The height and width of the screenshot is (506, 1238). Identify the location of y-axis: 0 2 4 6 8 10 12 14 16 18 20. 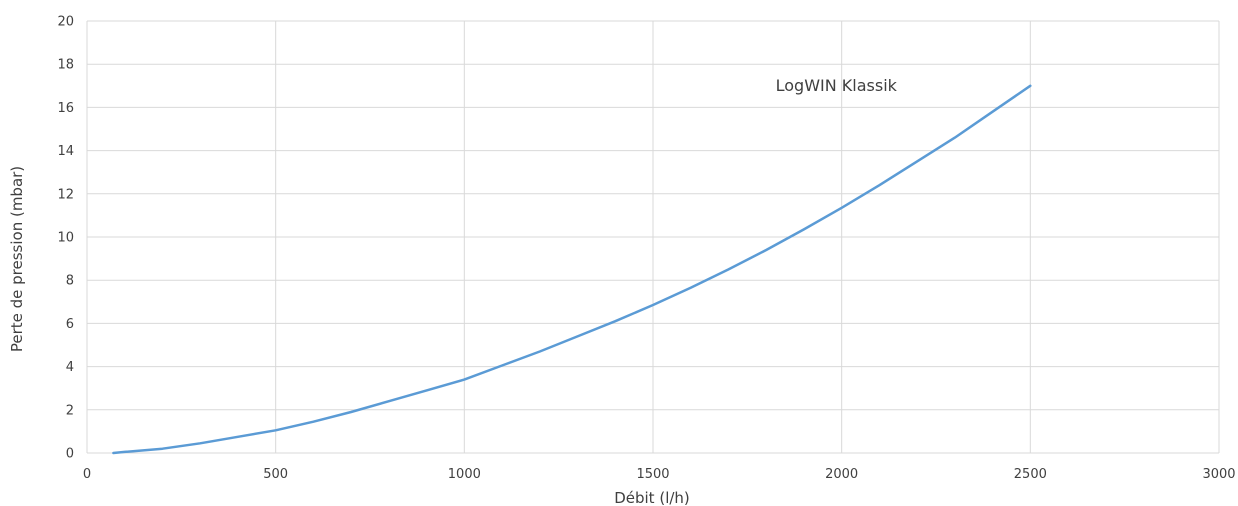
(65, 238).